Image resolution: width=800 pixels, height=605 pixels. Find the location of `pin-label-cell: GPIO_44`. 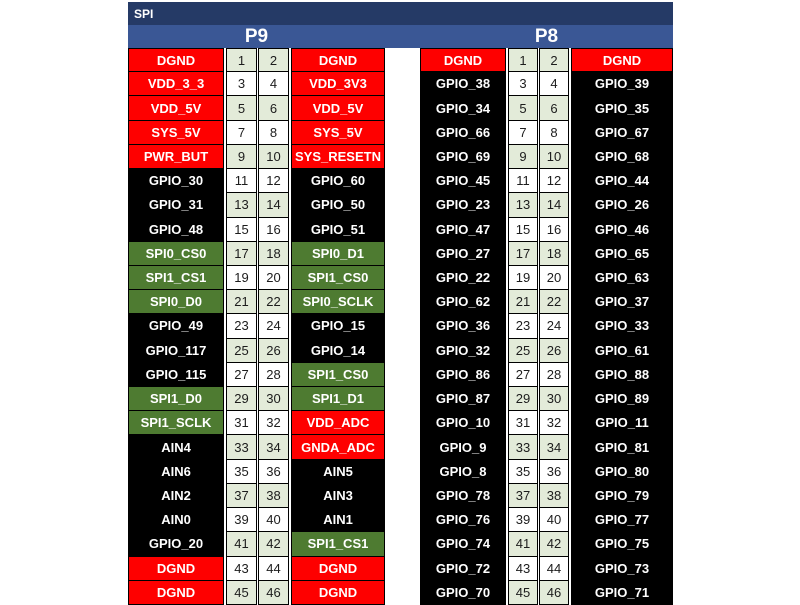

pin-label-cell: GPIO_44 is located at coordinates (622, 181).